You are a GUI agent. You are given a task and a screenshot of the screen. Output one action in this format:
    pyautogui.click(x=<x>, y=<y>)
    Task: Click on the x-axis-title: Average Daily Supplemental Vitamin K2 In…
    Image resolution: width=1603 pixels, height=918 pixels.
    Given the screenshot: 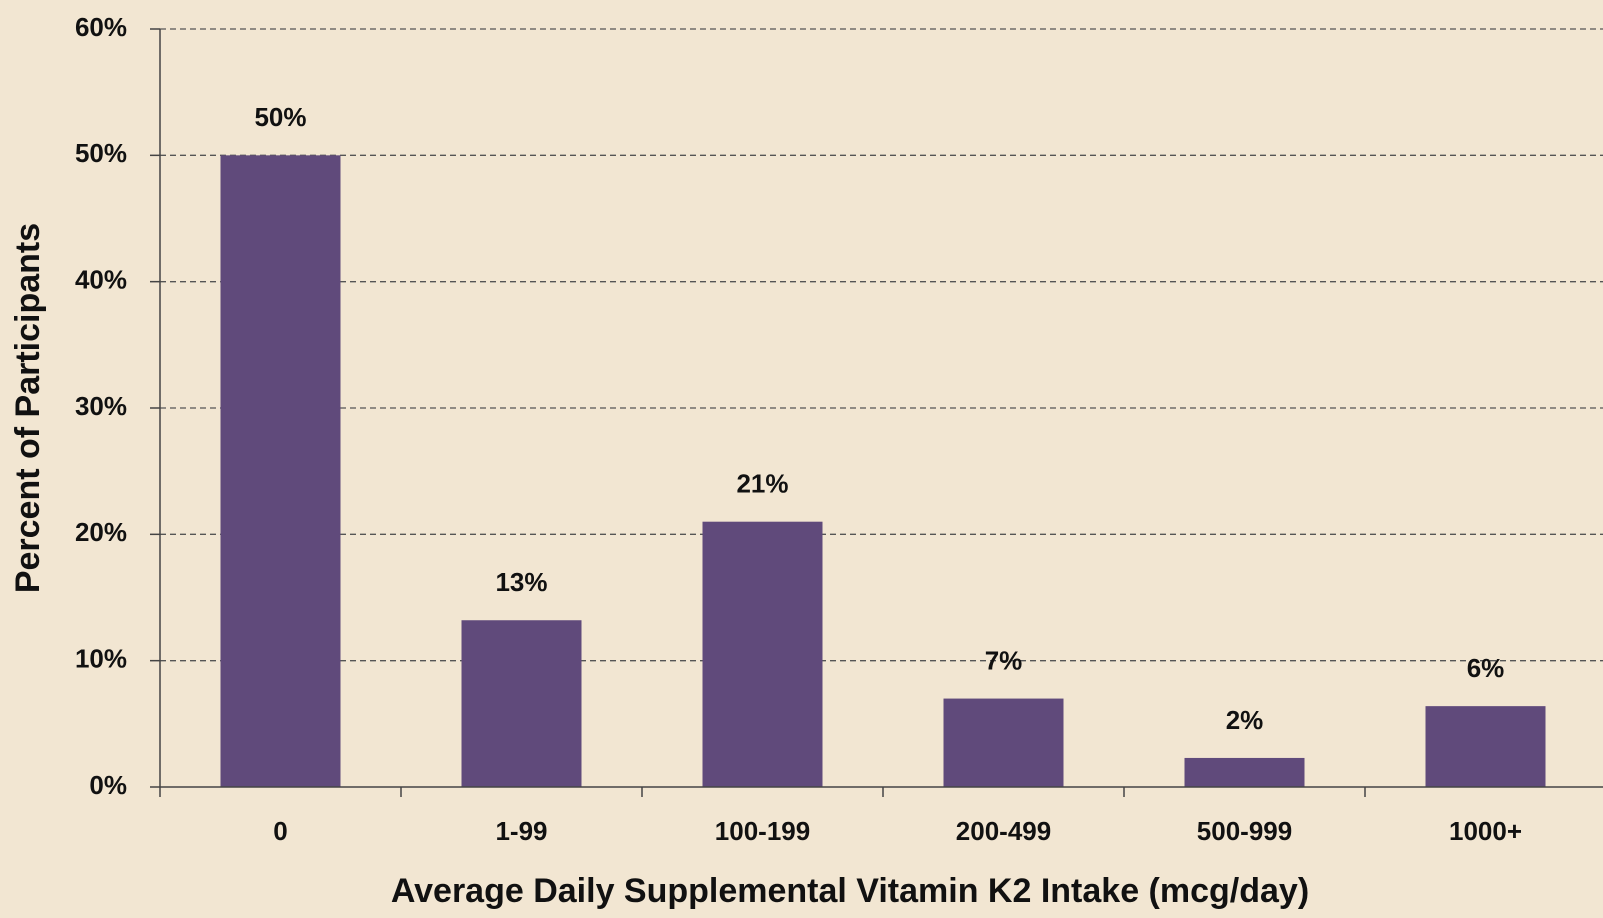 What is the action you would take?
    pyautogui.click(x=850, y=891)
    